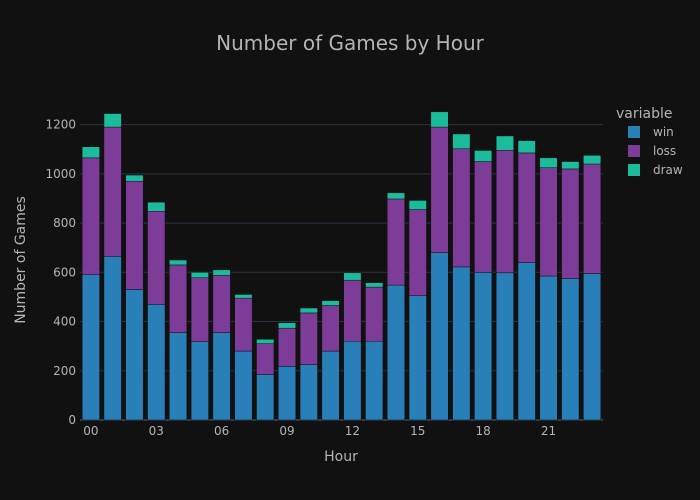 This screenshot has width=700, height=500. I want to click on legend-swatch-win, so click(634, 132).